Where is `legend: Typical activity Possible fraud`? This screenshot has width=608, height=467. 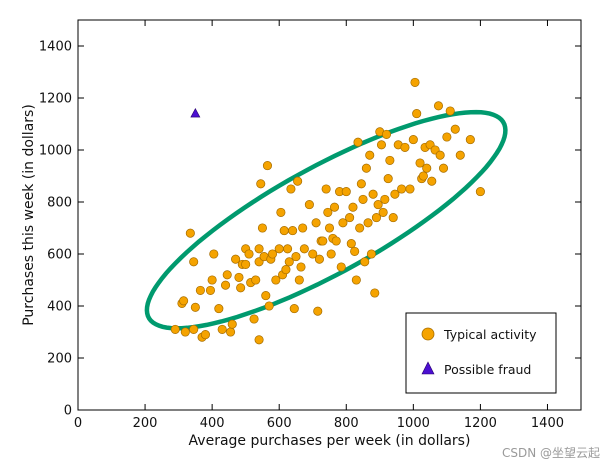
legend: Typical activity Possible fraud is located at coordinates (481, 353).